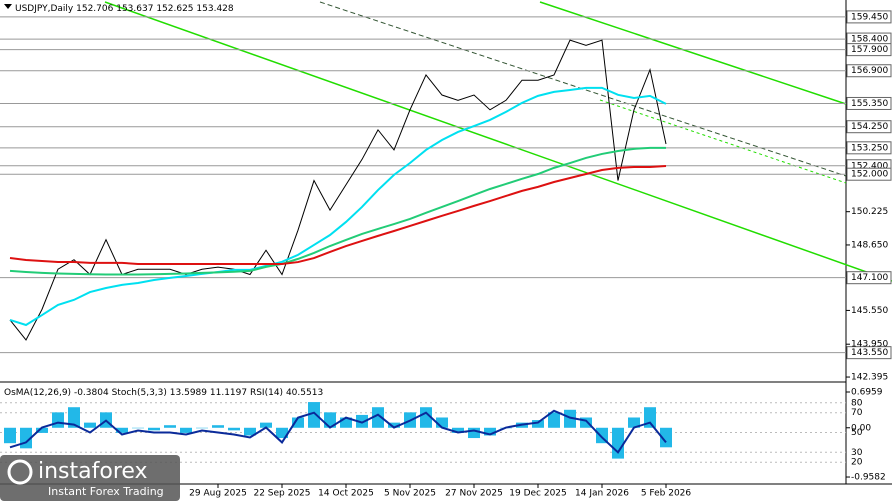  Describe the element at coordinates (857, 453) in the screenshot. I see `y2-tick-label: 30` at that location.